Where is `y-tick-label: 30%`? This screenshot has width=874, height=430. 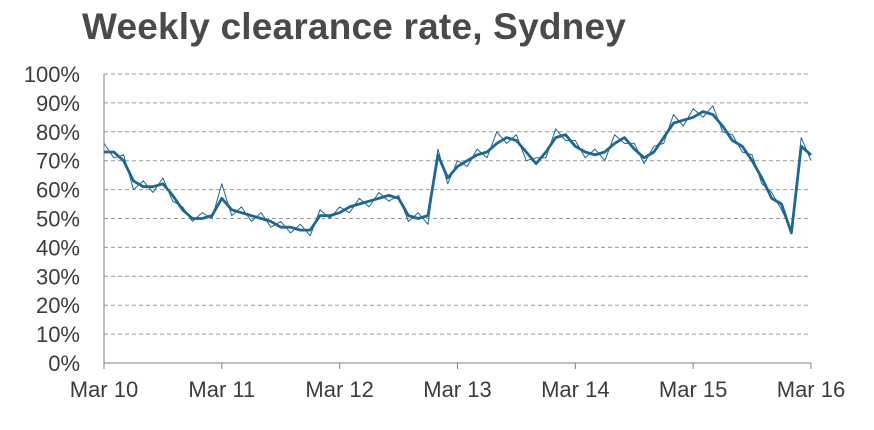
y-tick-label: 30% is located at coordinates (58, 276).